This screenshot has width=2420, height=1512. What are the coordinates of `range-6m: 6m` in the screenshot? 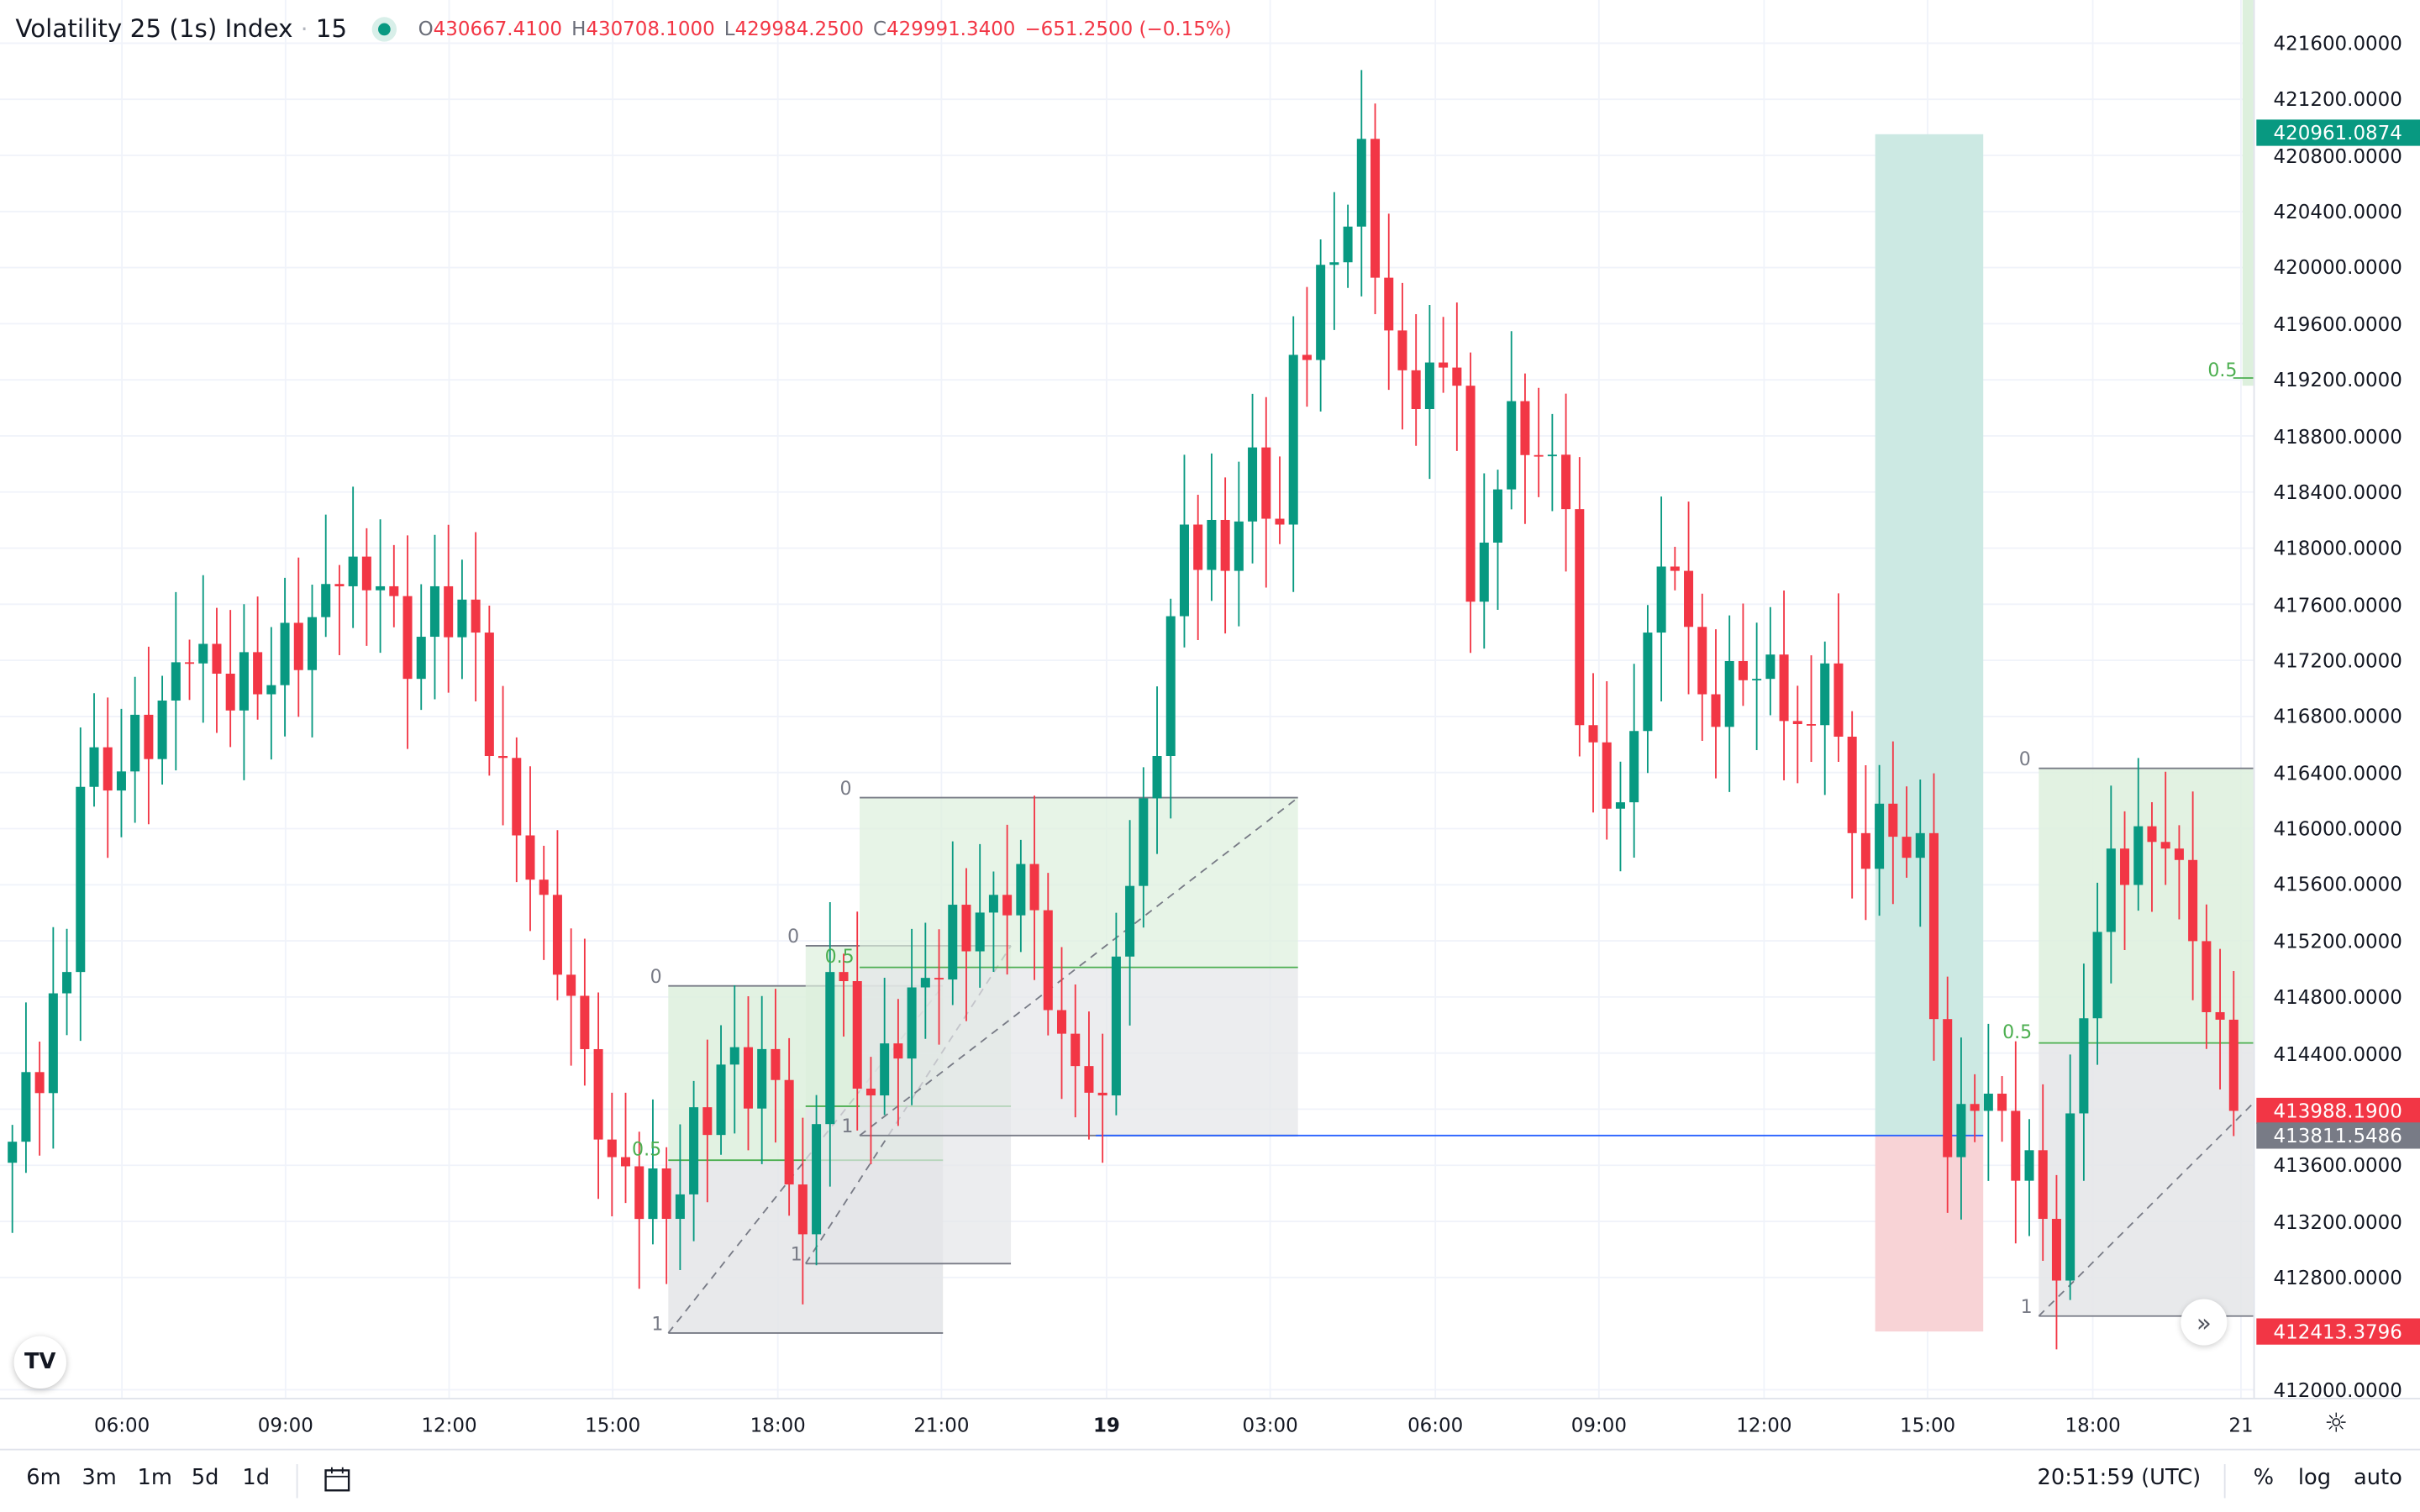 It's located at (43, 1478).